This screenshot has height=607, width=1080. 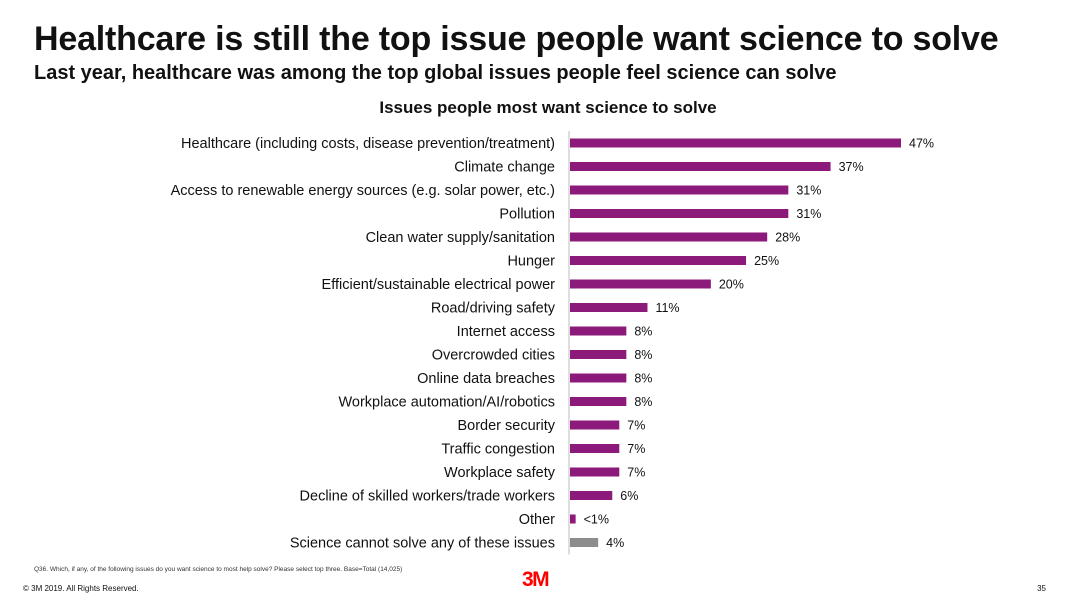 I want to click on category-label: Science cannot solve any of these issues, so click(x=422, y=544).